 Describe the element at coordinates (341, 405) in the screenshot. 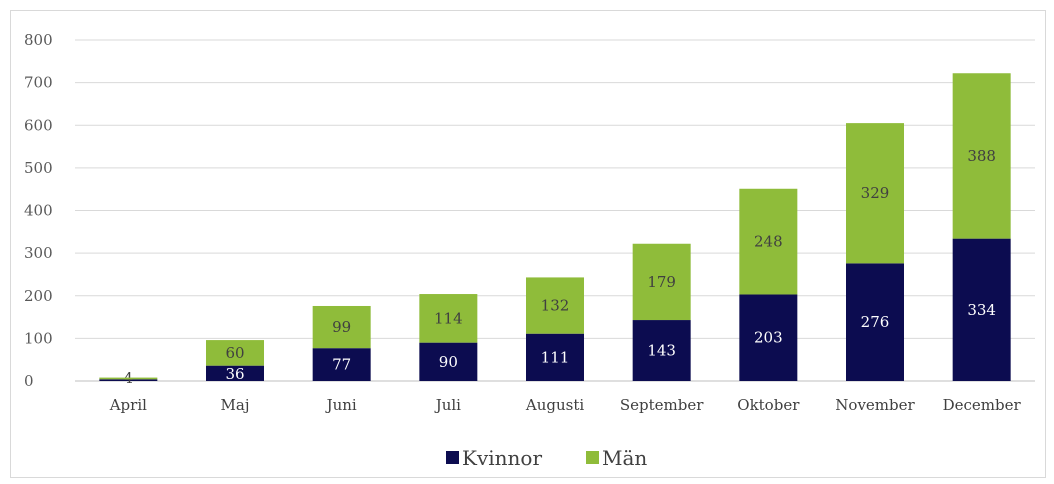

I see `x-tick-label: Juni` at that location.